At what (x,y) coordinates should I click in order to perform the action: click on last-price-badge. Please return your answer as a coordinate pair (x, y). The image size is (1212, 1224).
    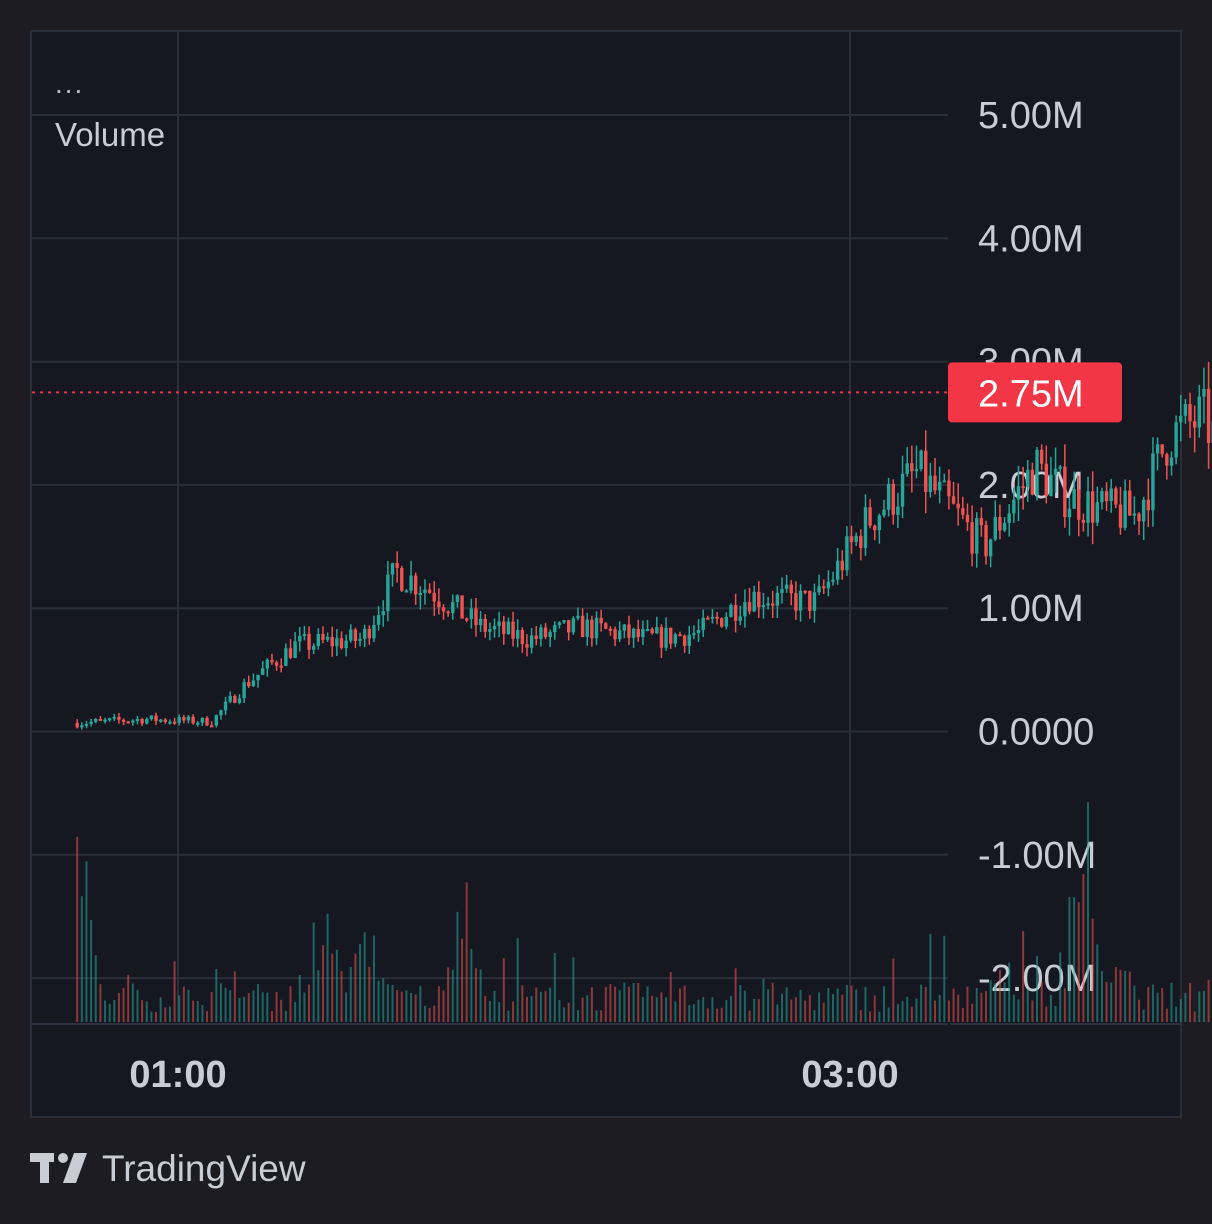
    Looking at the image, I should click on (1035, 392).